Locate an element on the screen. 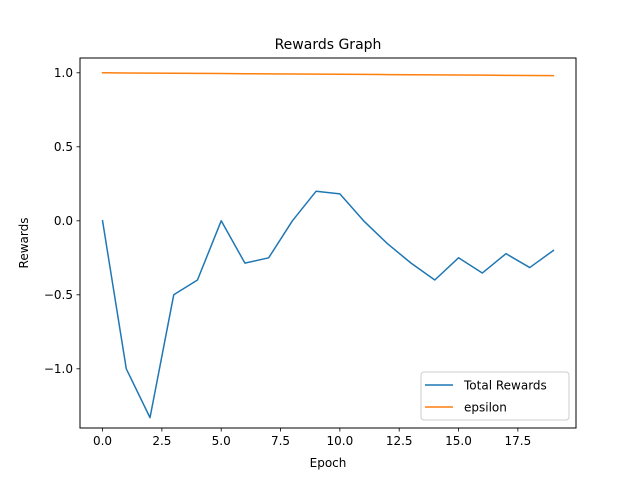 The image size is (640, 480). legend: Total Rewards epsilon is located at coordinates (495, 396).